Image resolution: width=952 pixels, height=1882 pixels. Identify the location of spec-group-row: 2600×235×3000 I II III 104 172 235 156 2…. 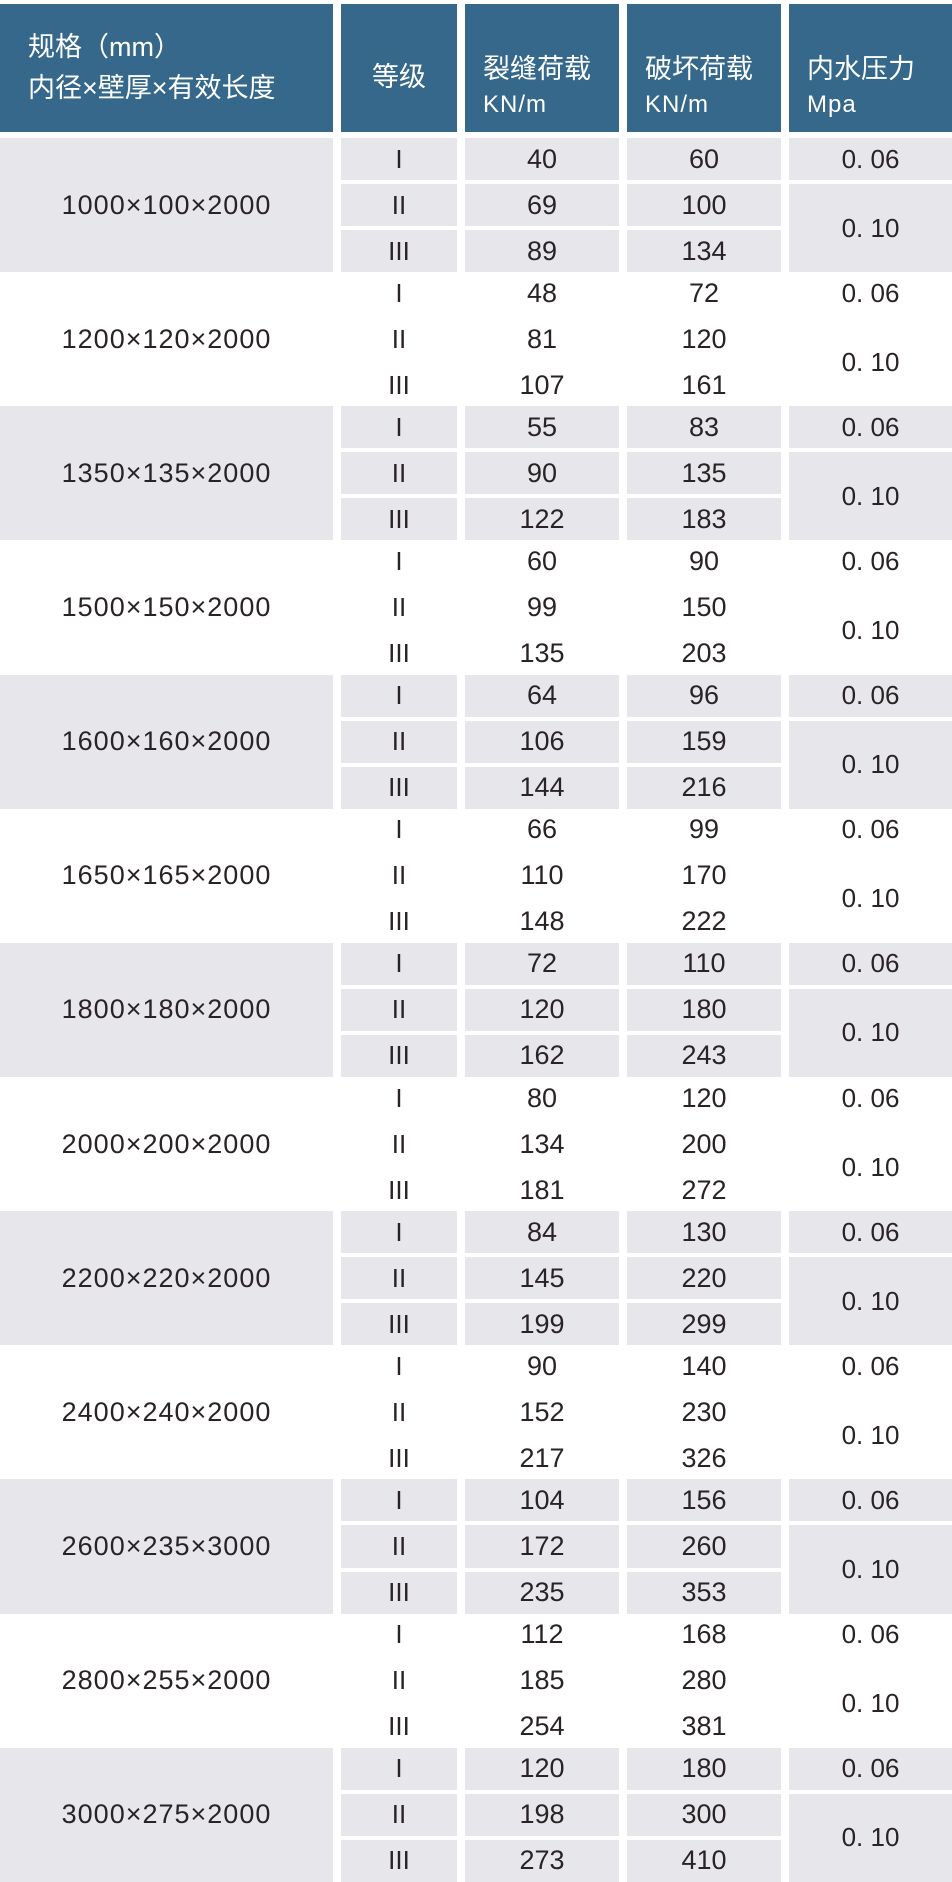
(476, 1546).